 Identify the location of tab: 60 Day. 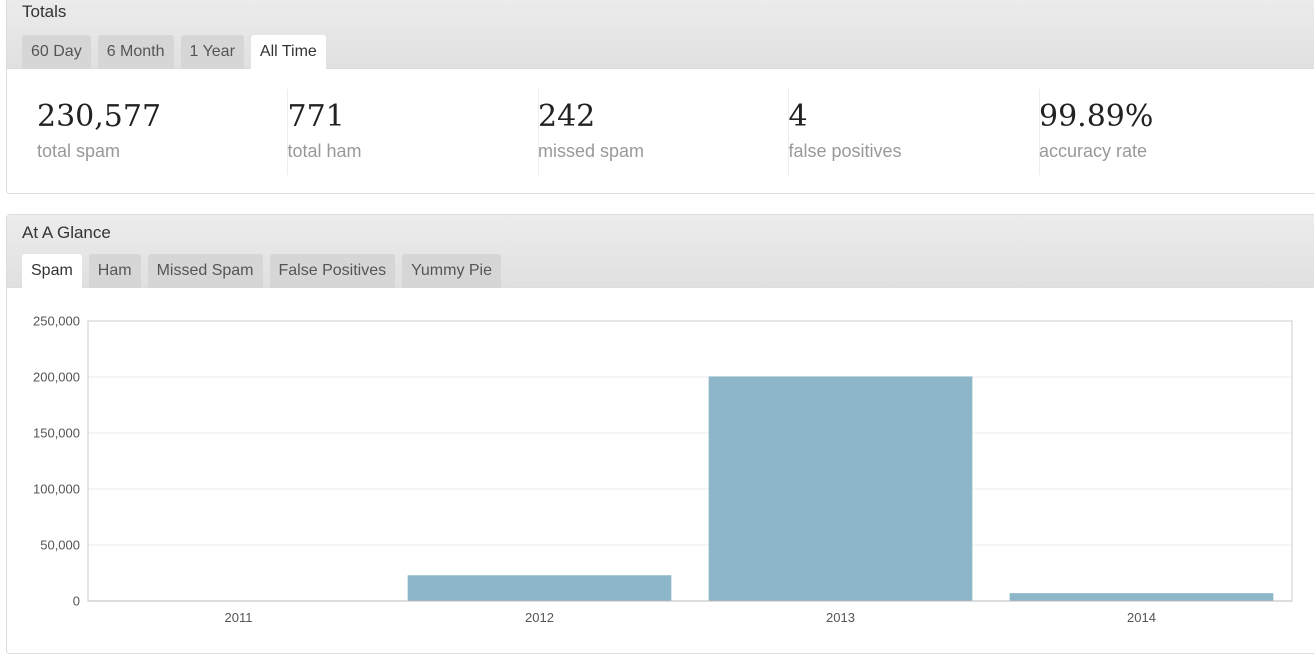
(56, 52).